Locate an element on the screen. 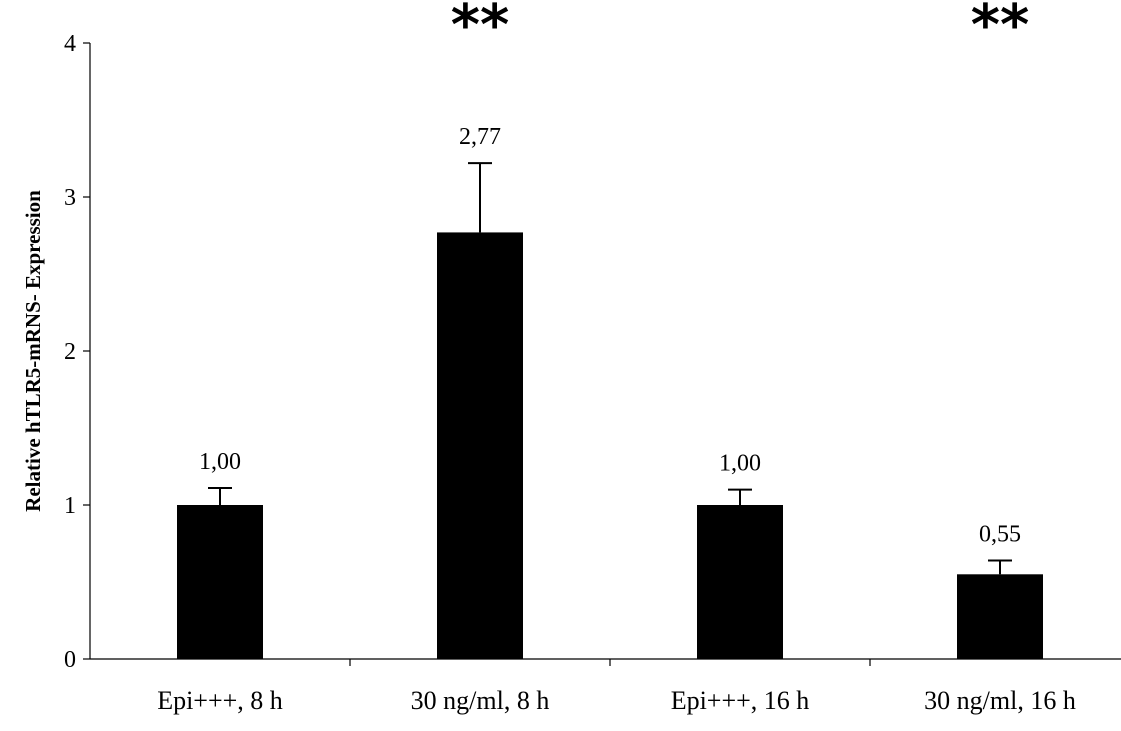 Image resolution: width=1121 pixels, height=731 pixels. x-tick-label: 30 ng/ml, 8 h is located at coordinates (480, 700).